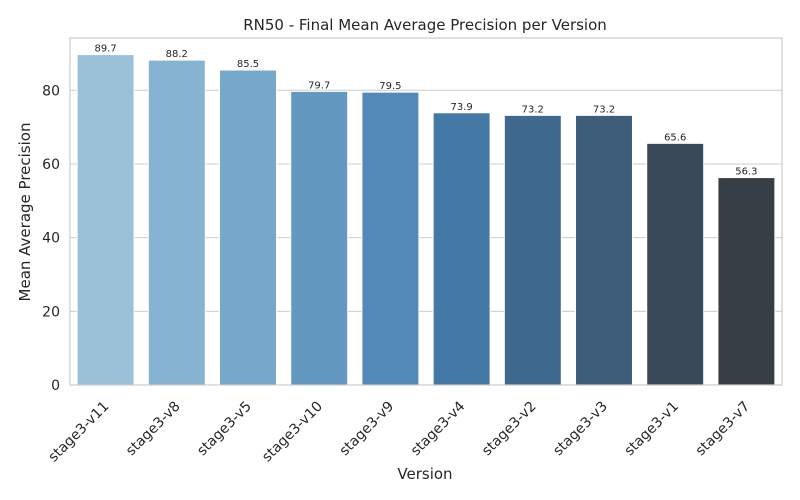 The width and height of the screenshot is (800, 500). Describe the element at coordinates (105, 49) in the screenshot. I see `value-label: 89.7` at that location.